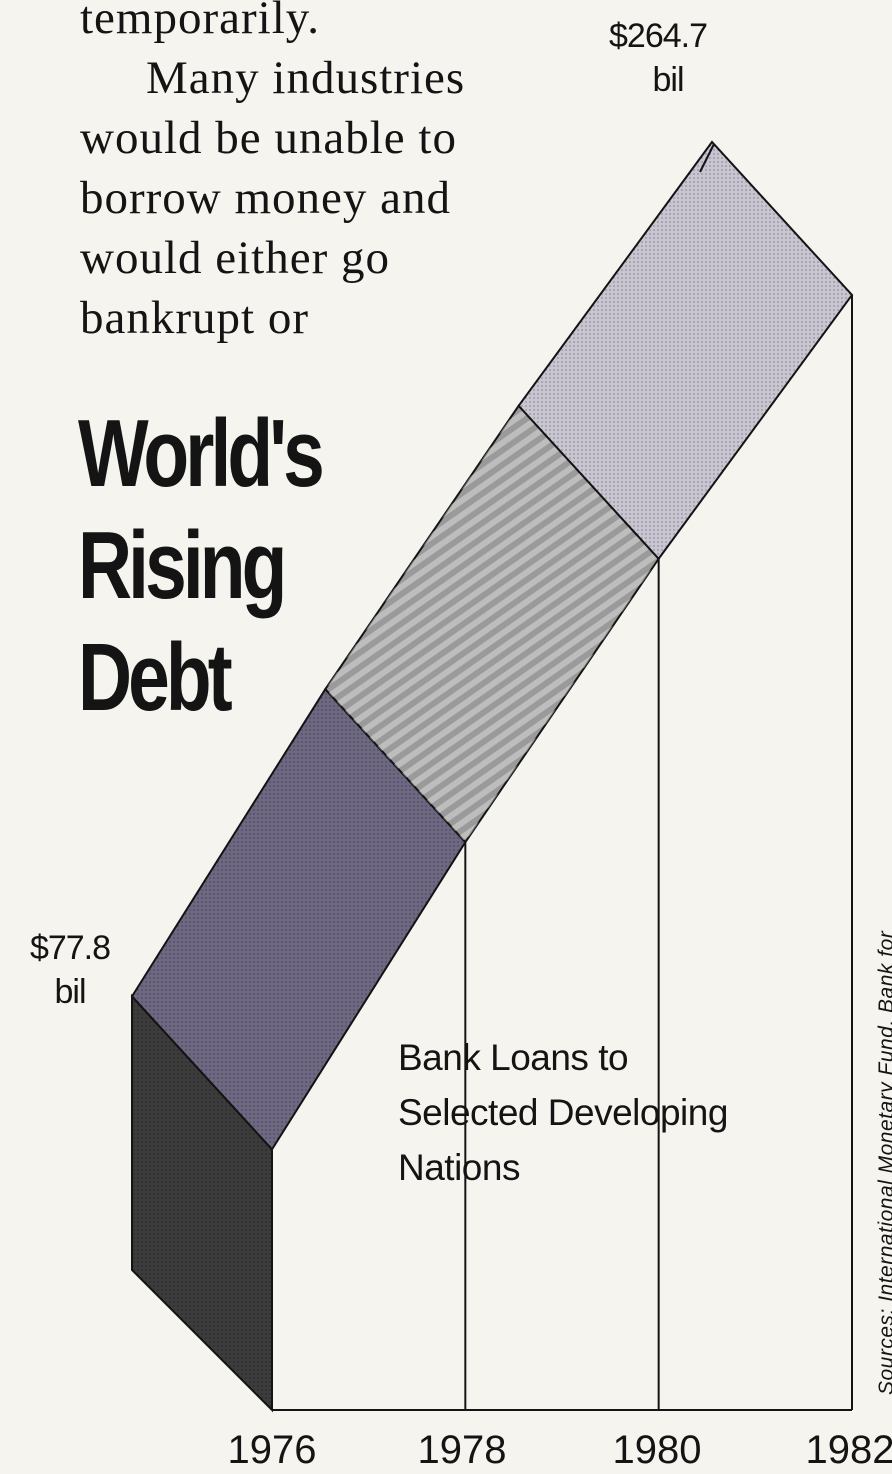  What do you see at coordinates (268, 138) in the screenshot?
I see `article-line: would be unable to` at bounding box center [268, 138].